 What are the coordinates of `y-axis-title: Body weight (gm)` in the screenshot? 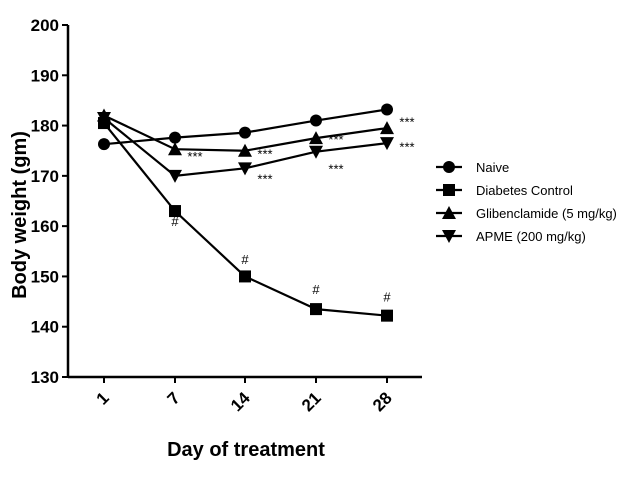 It's located at (20, 215).